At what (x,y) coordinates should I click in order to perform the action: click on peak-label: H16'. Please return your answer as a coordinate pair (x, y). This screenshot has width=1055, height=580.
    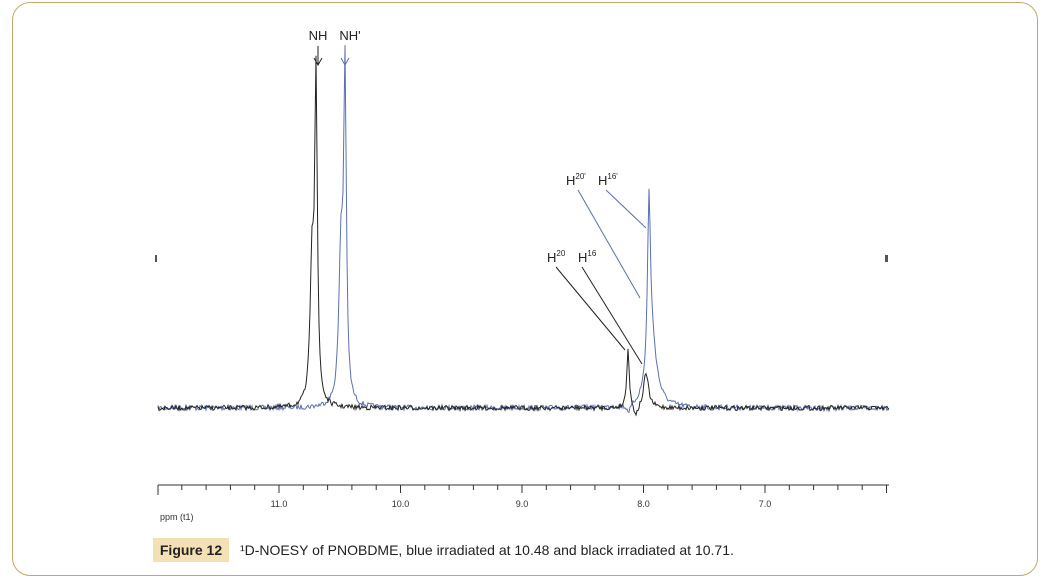
    Looking at the image, I should click on (608, 180).